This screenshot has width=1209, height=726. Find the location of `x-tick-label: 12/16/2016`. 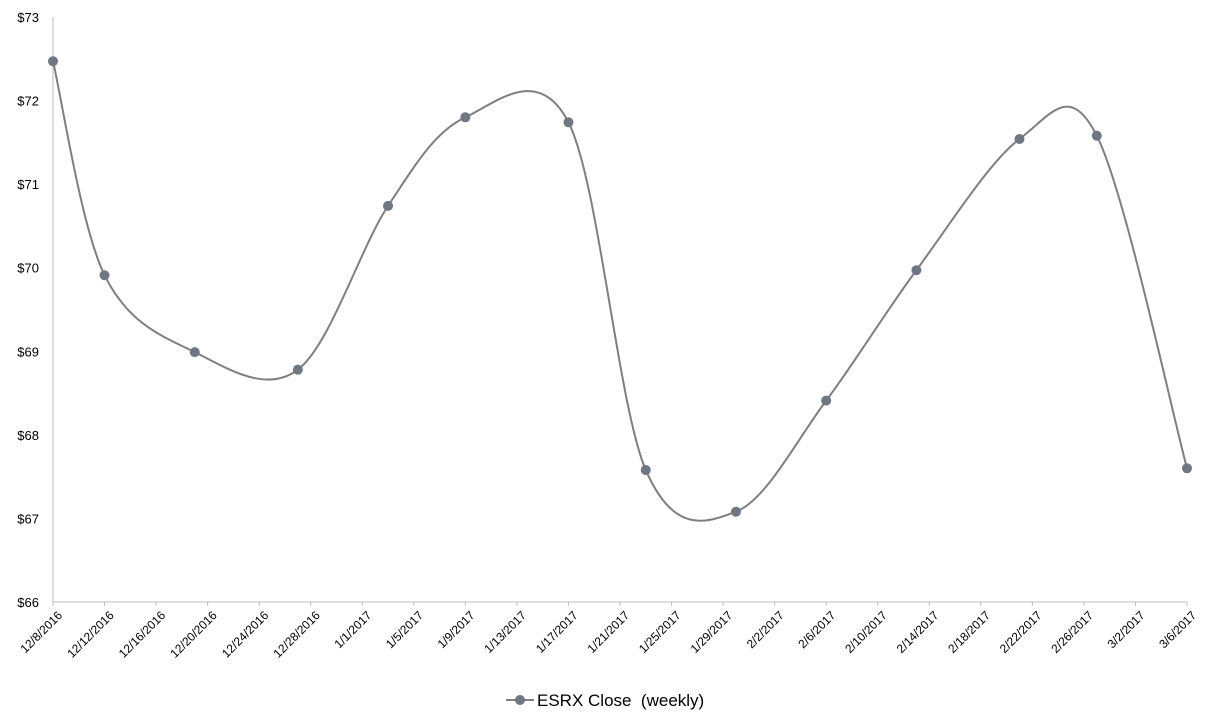

x-tick-label: 12/16/2016 is located at coordinates (142, 634).